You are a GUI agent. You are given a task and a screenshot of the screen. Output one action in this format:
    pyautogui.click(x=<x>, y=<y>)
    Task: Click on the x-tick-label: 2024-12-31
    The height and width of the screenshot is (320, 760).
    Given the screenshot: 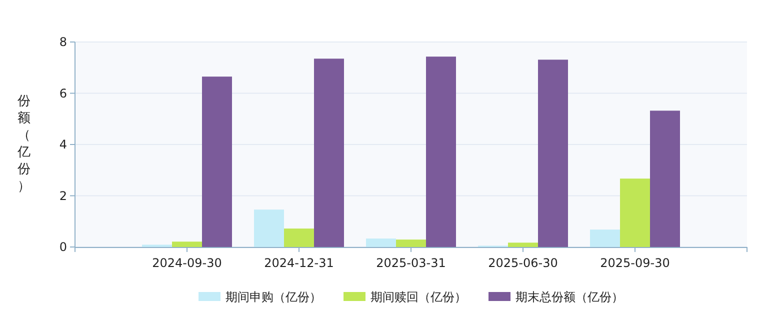 What is the action you would take?
    pyautogui.click(x=299, y=263)
    